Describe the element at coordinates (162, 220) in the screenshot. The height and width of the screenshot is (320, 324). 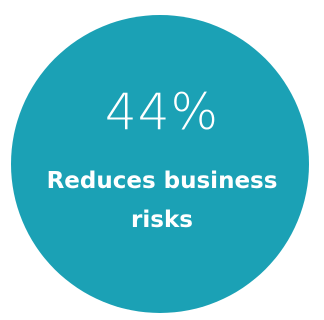
I see `stat-label-line-2: risks` at that location.